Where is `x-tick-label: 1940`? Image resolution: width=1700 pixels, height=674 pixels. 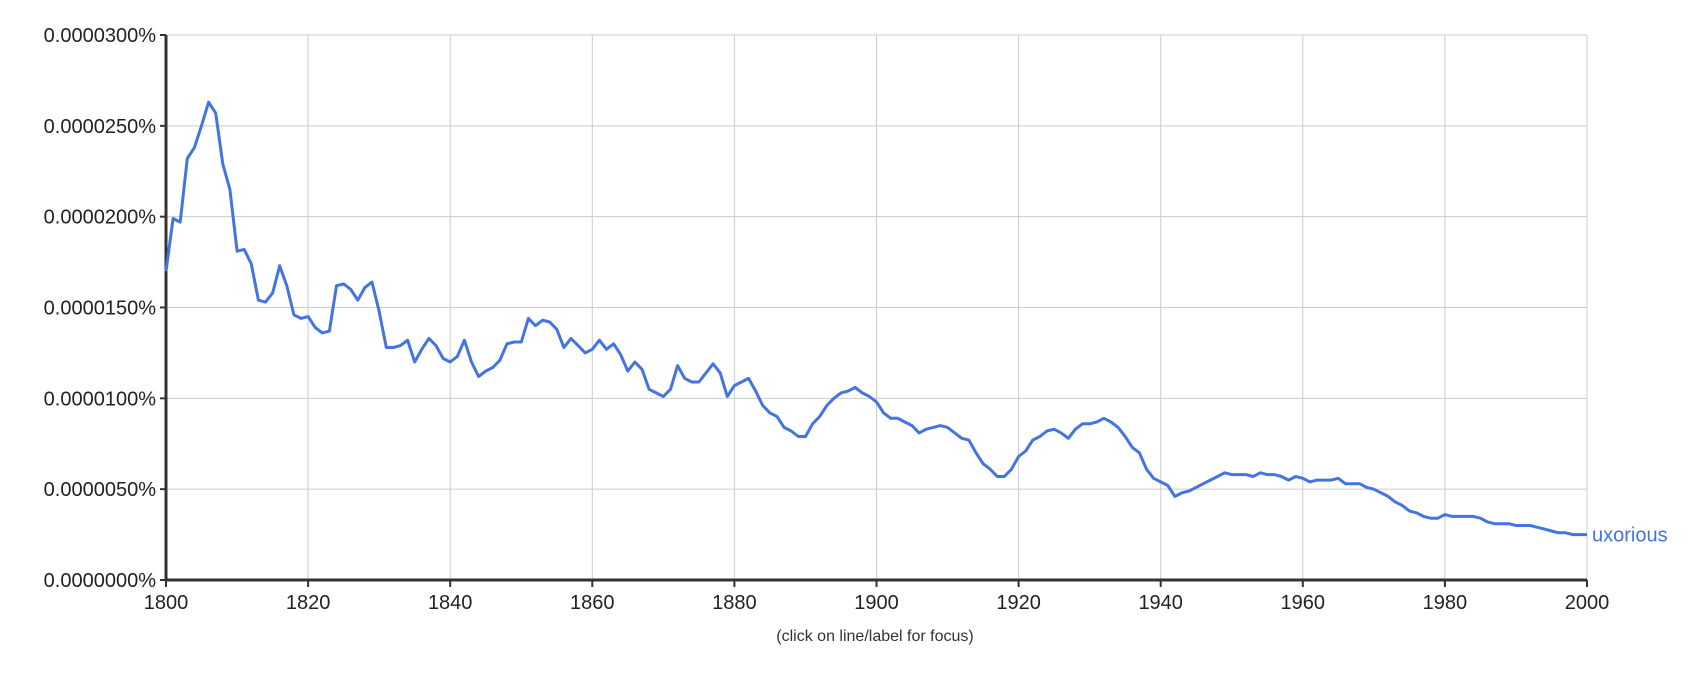
x-tick-label: 1940 is located at coordinates (1160, 603).